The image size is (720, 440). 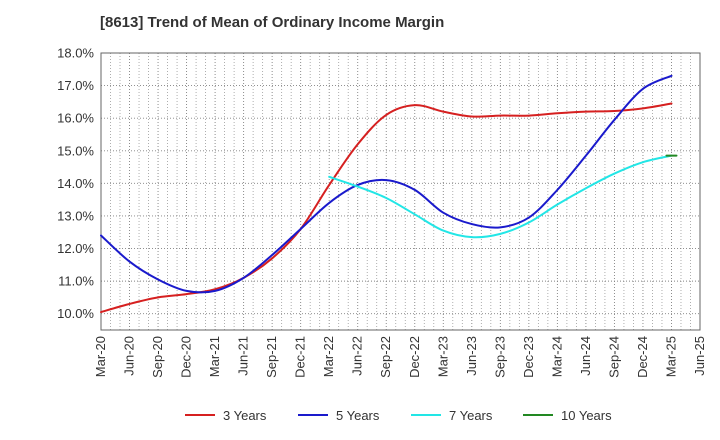 I want to click on y-tick-label: 13.0%, so click(x=75, y=215).